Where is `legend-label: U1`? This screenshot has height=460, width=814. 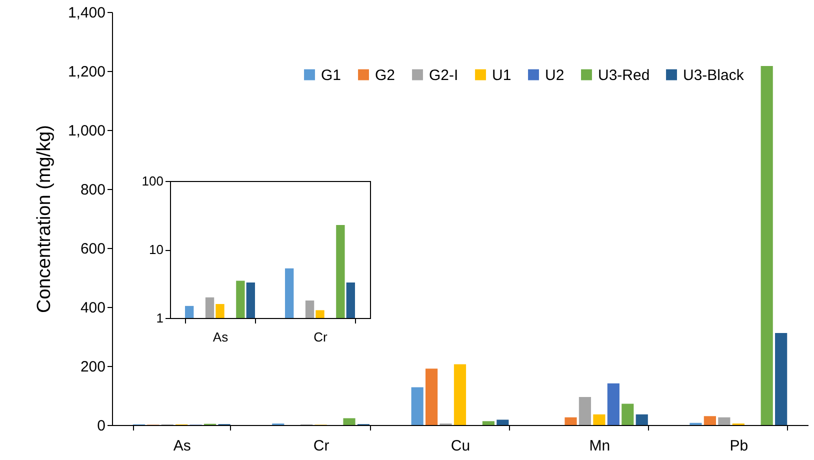 legend-label: U1 is located at coordinates (502, 75).